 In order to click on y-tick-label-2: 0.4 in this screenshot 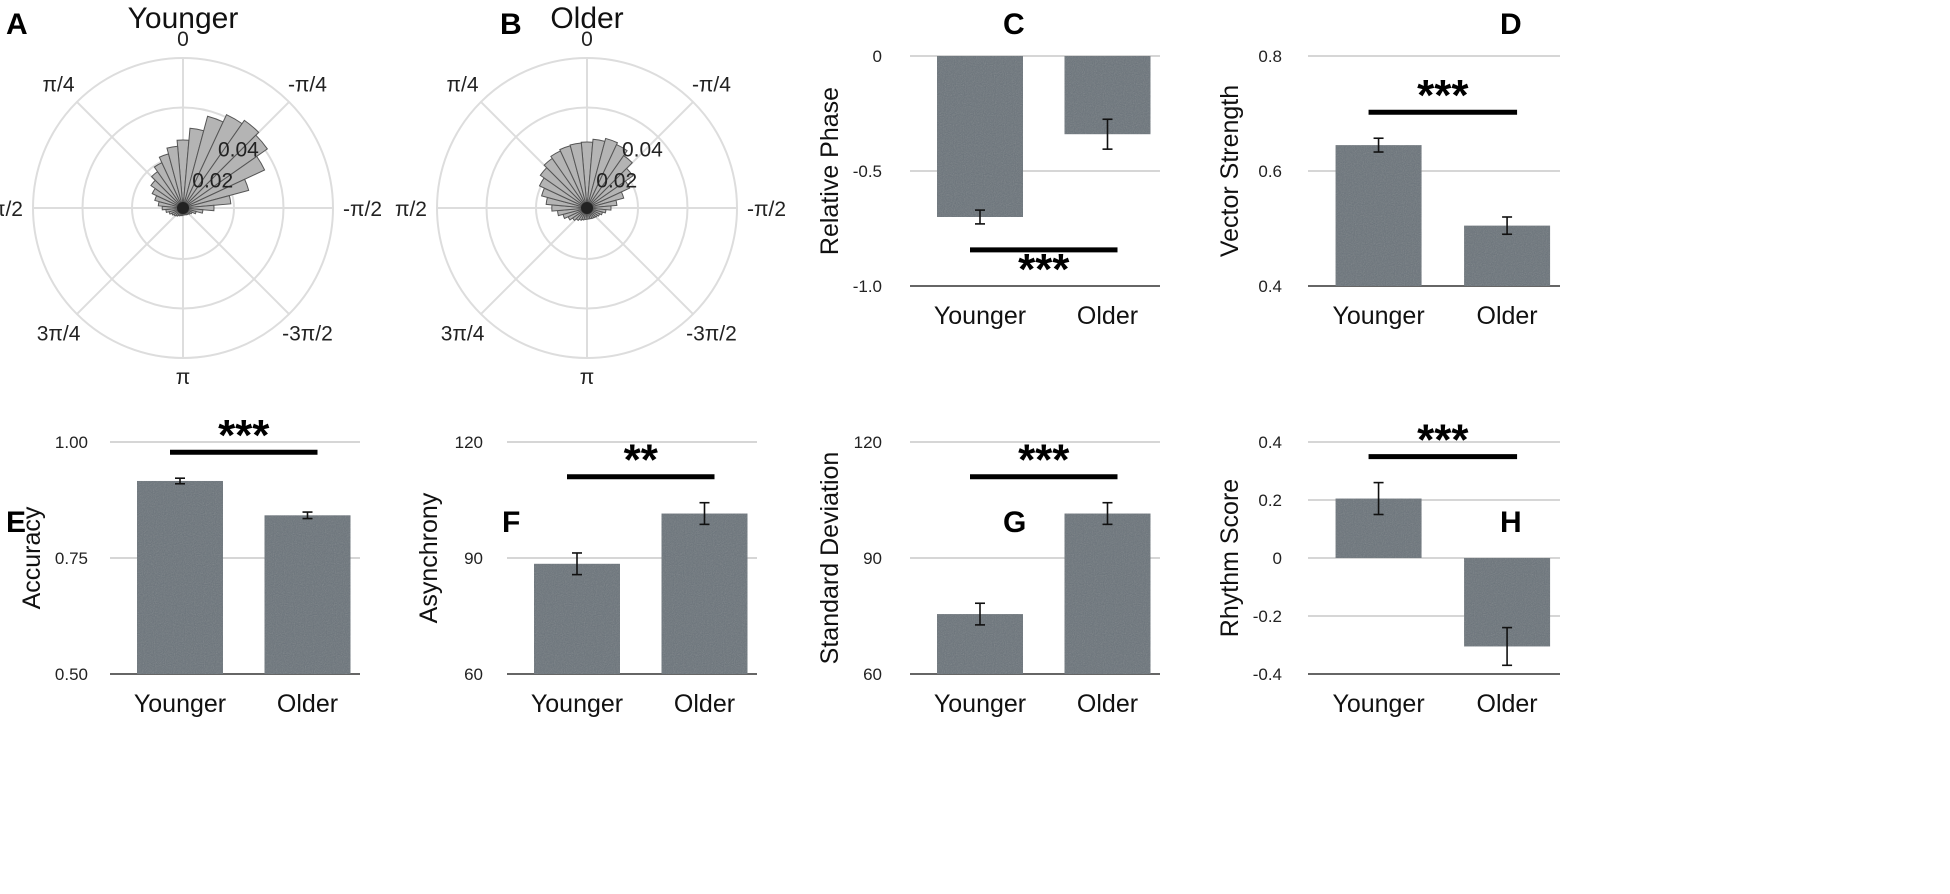, I will do `click(1270, 286)`.